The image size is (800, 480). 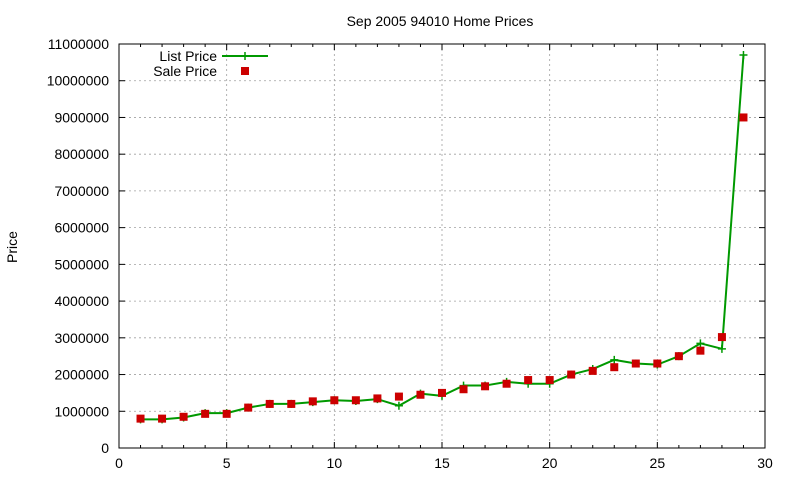 I want to click on y-tick-label: 0, so click(x=105, y=448).